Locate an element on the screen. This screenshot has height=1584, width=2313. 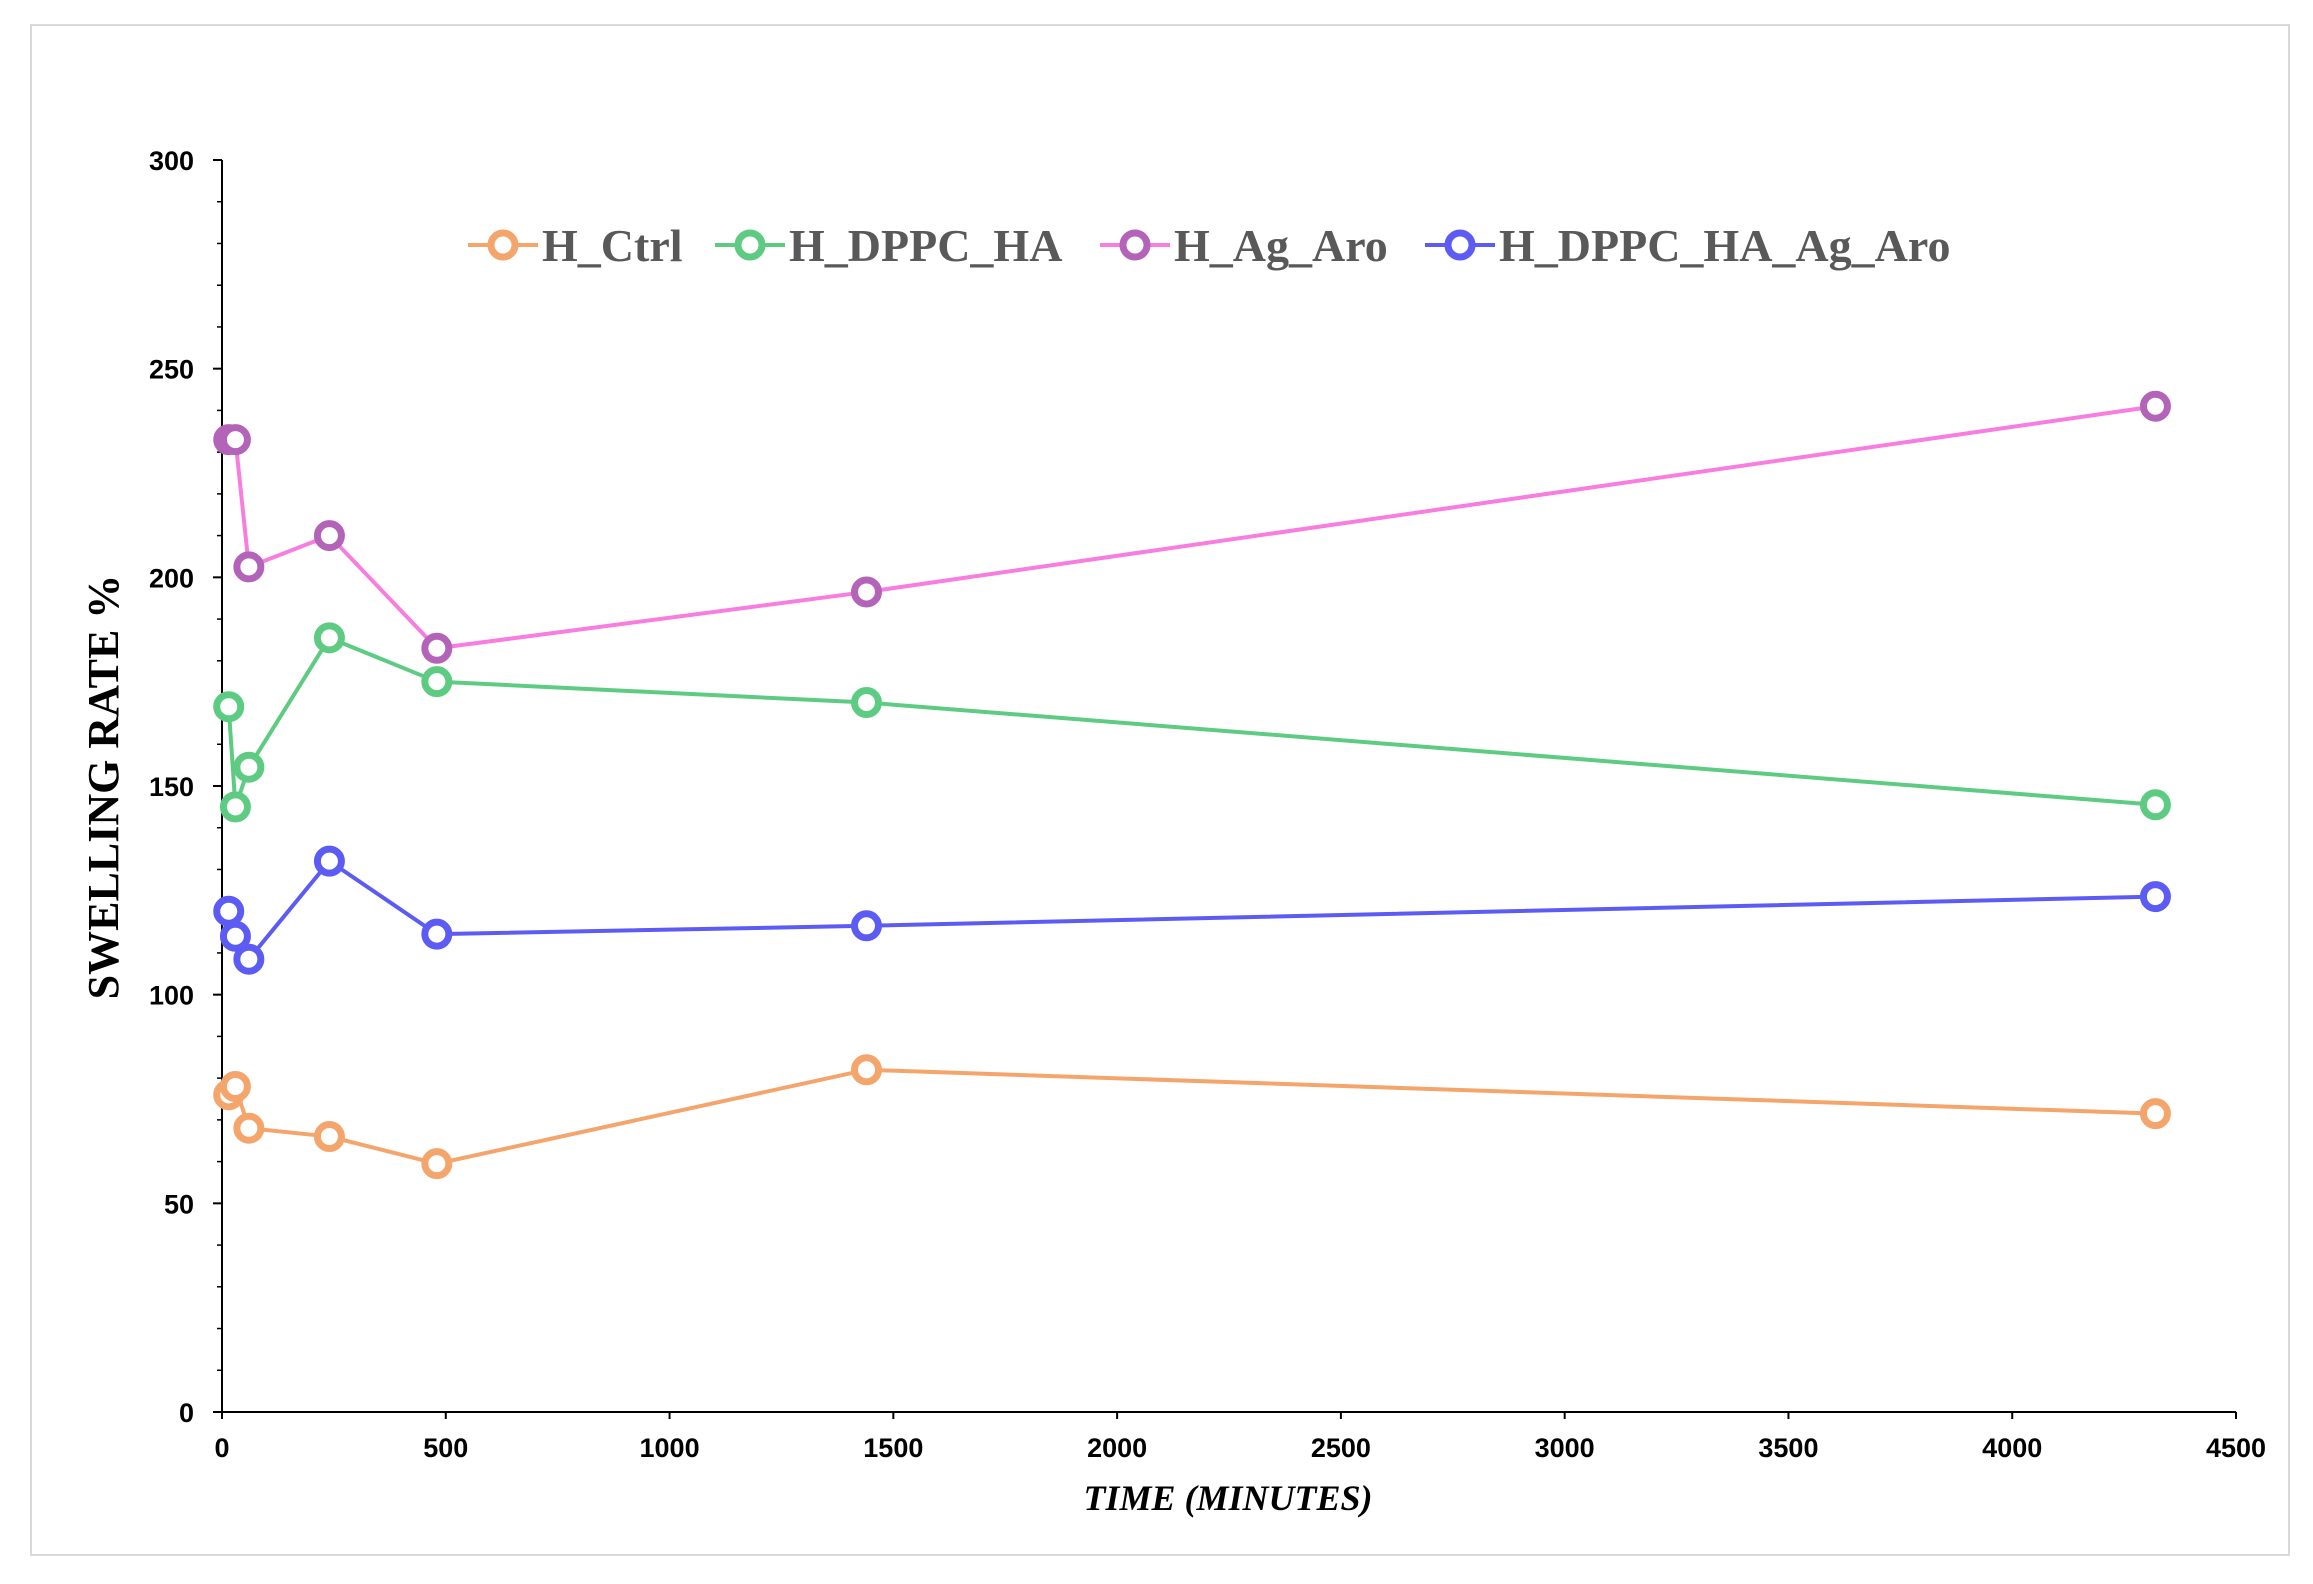
x-tick-label: 4000 is located at coordinates (2012, 1448).